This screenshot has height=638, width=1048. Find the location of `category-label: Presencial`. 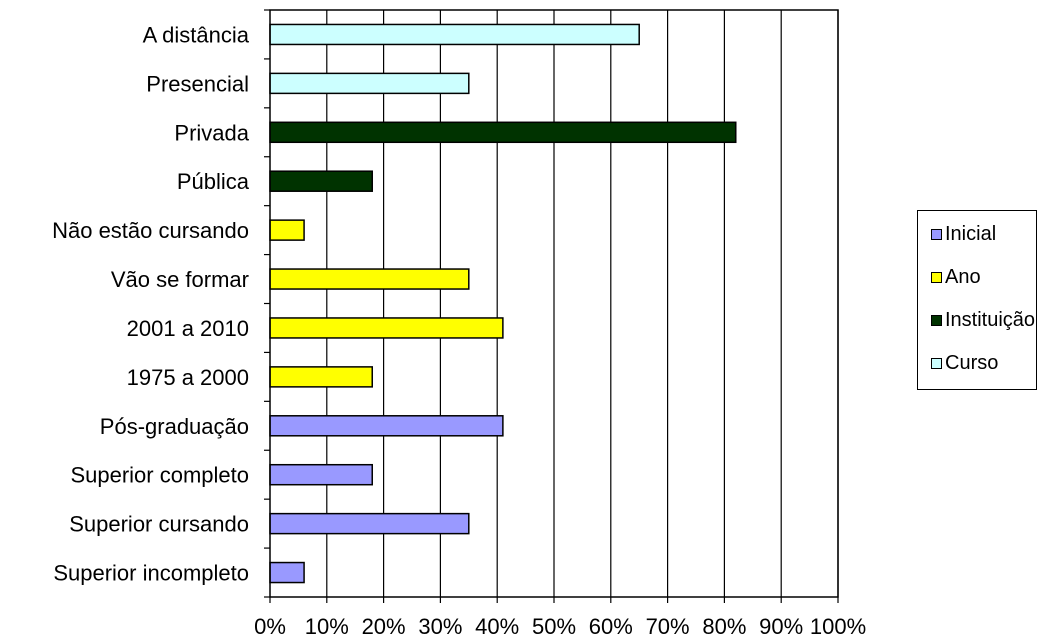

category-label: Presencial is located at coordinates (197, 83).